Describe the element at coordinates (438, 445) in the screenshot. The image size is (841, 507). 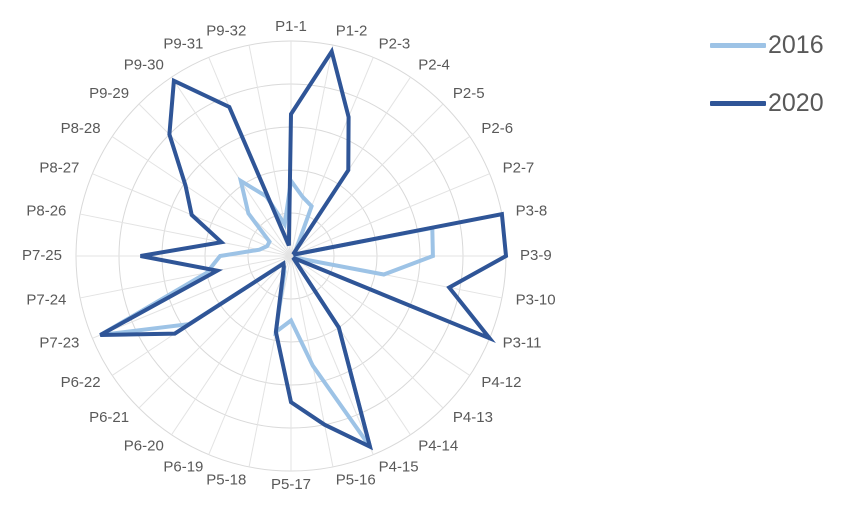
I see `category-label: P4-14` at that location.